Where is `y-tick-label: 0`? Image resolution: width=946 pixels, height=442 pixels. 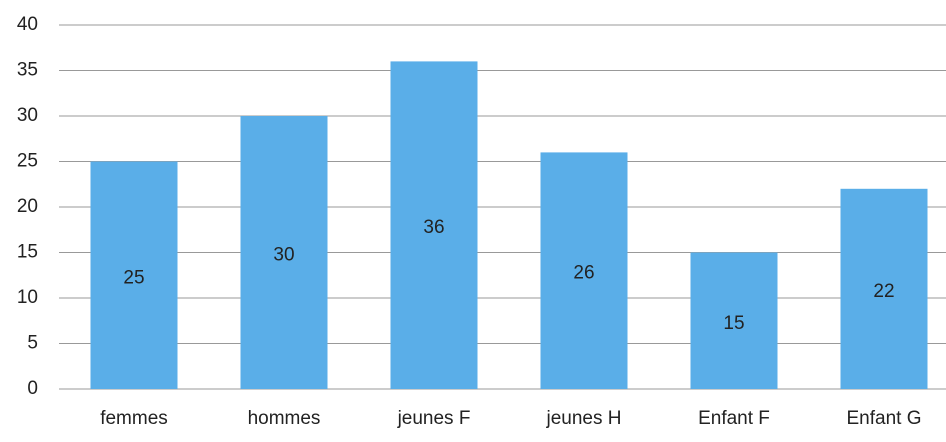 y-tick-label: 0 is located at coordinates (32, 388).